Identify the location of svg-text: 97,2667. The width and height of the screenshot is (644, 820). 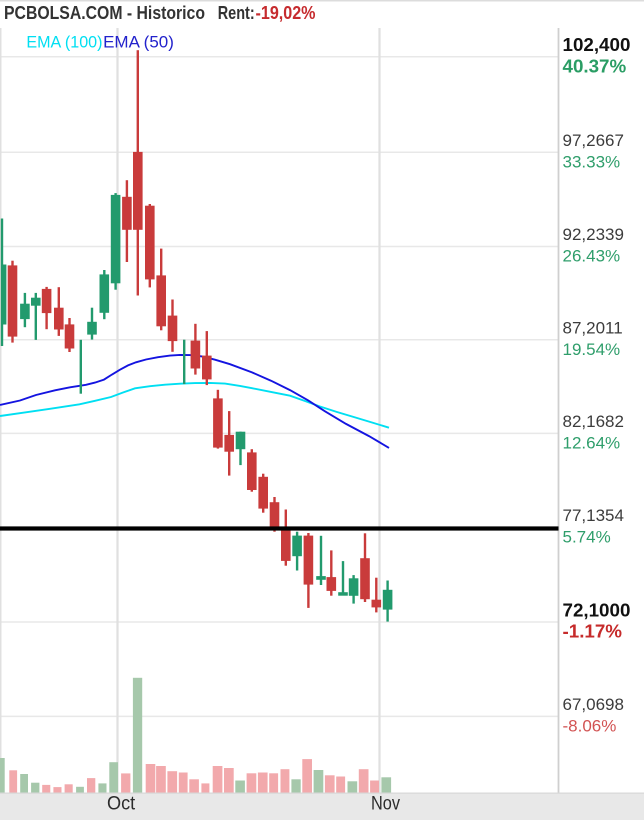
(593, 140).